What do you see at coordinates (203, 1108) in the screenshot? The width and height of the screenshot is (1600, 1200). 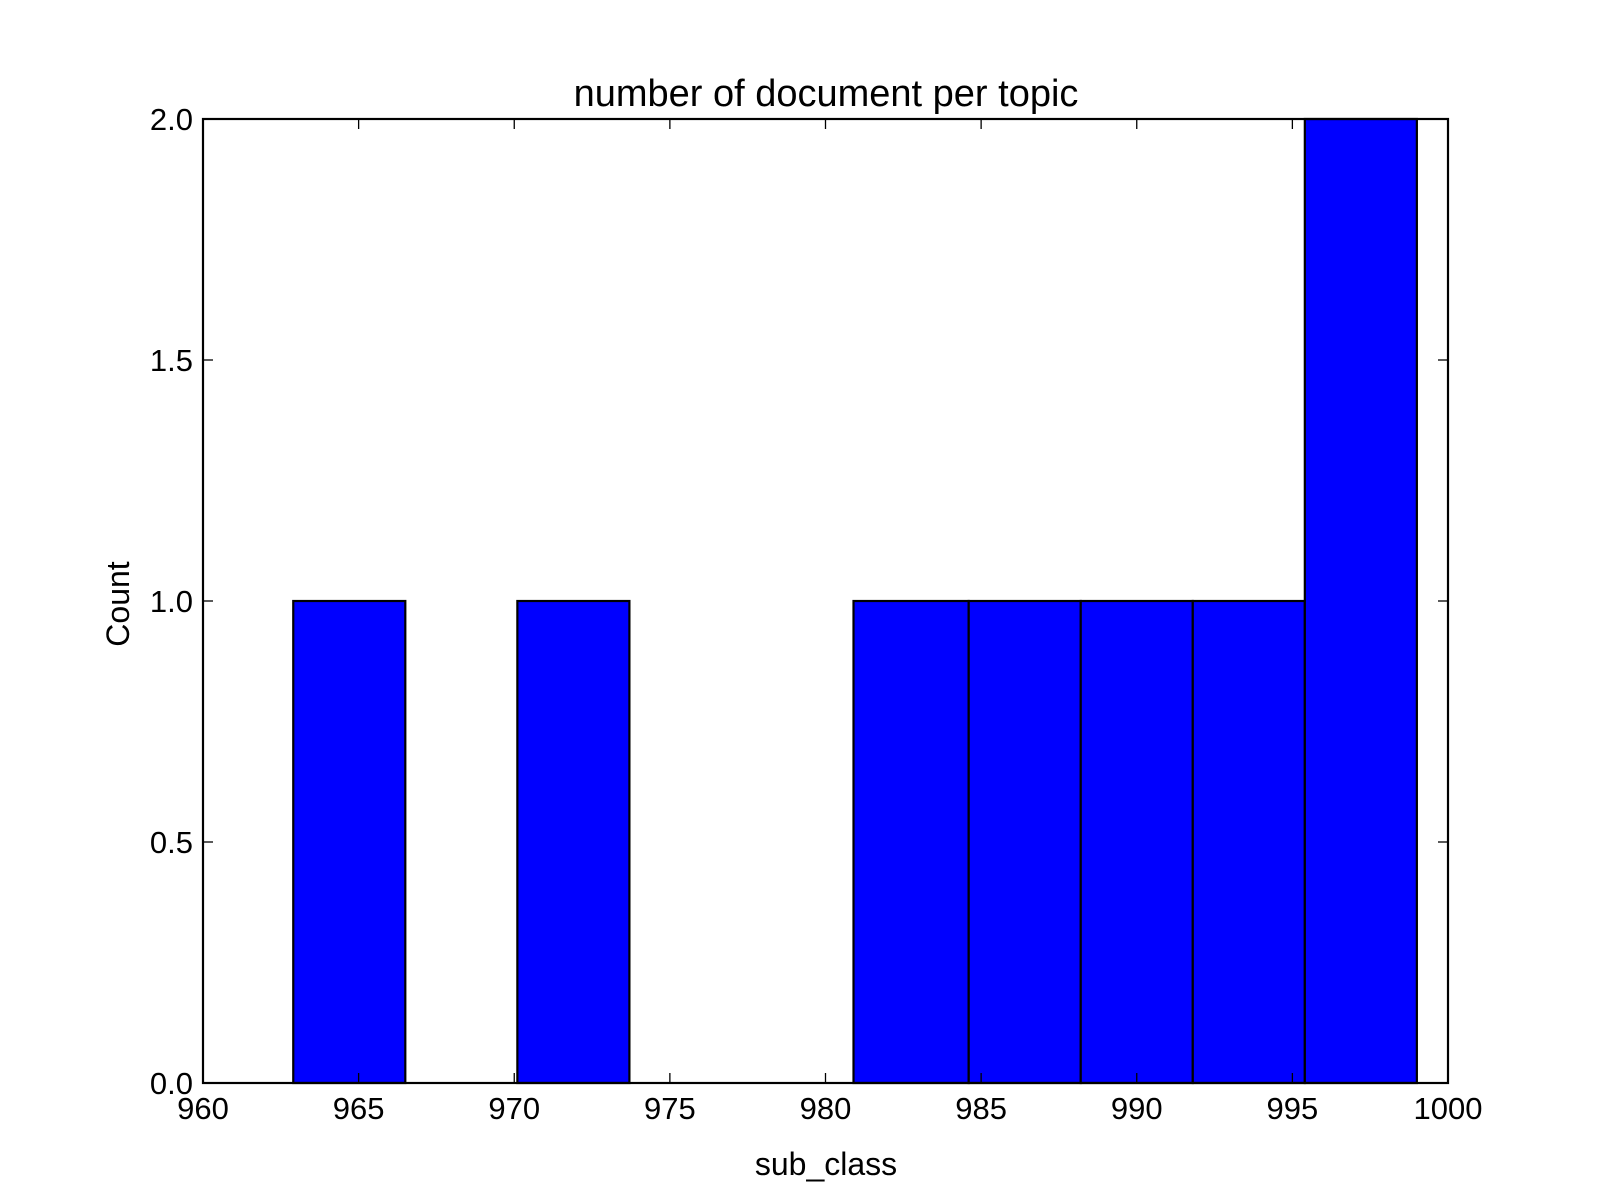 I see `x-tick-label-960: 960` at bounding box center [203, 1108].